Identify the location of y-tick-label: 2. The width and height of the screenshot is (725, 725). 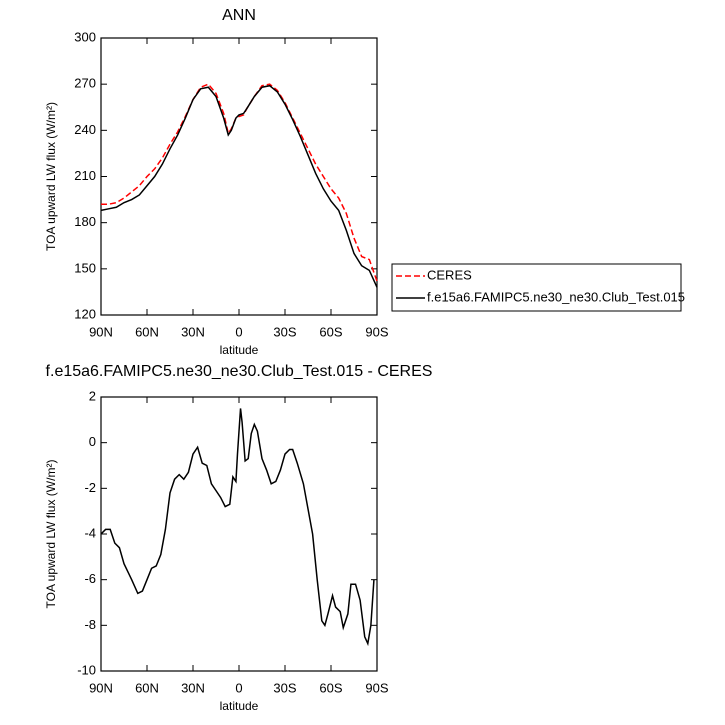
(92, 395).